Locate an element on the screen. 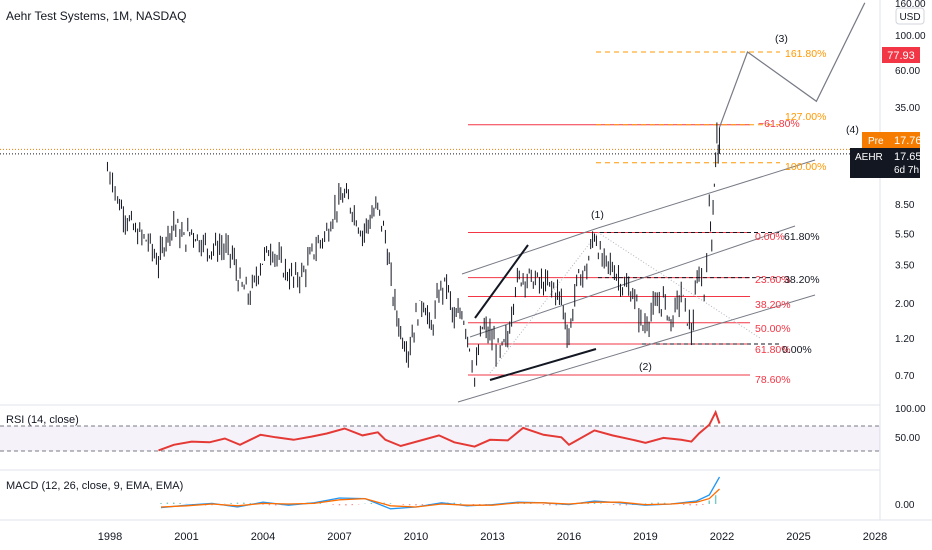 This screenshot has height=550, width=932. currency-badge: USD is located at coordinates (910, 16).